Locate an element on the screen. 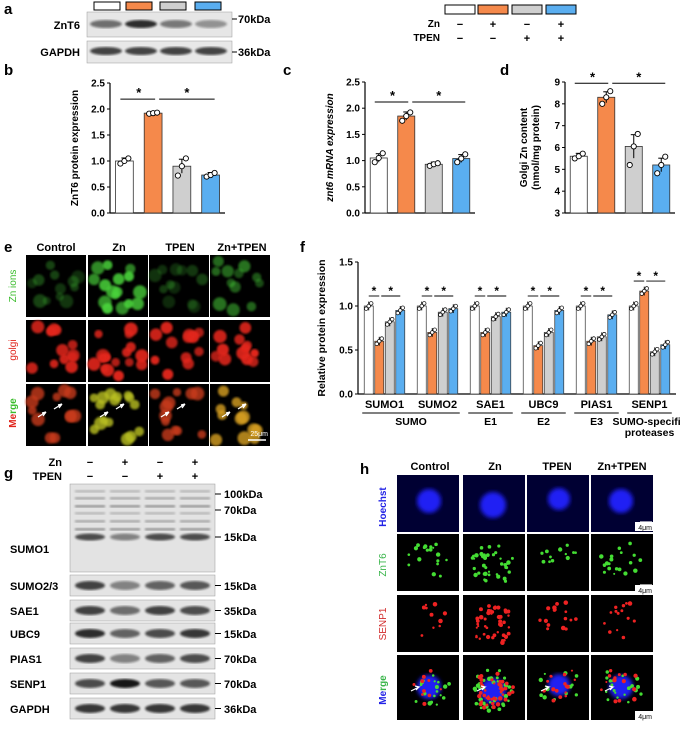 This screenshot has height=731, width=681. panel-h-image-r0-c0 is located at coordinates (428, 503).